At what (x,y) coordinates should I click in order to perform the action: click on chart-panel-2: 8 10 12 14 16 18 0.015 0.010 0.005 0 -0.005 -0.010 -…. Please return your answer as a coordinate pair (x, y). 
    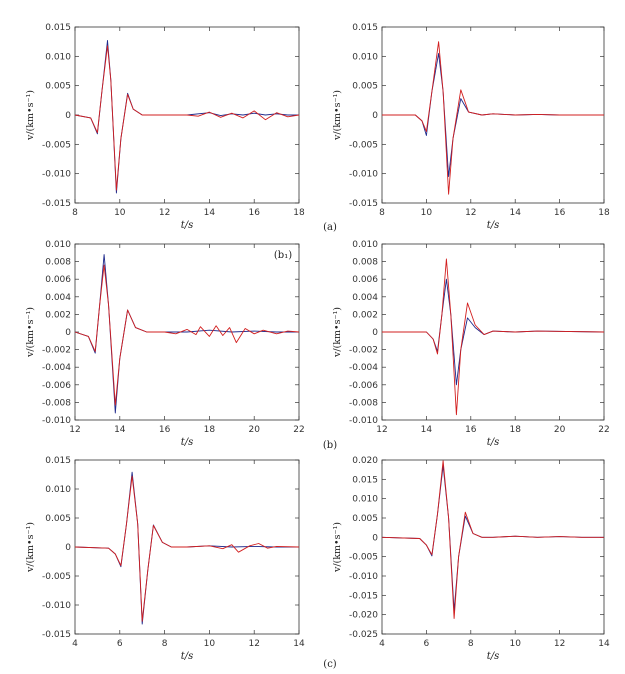
    Looking at the image, I should click on (471, 127).